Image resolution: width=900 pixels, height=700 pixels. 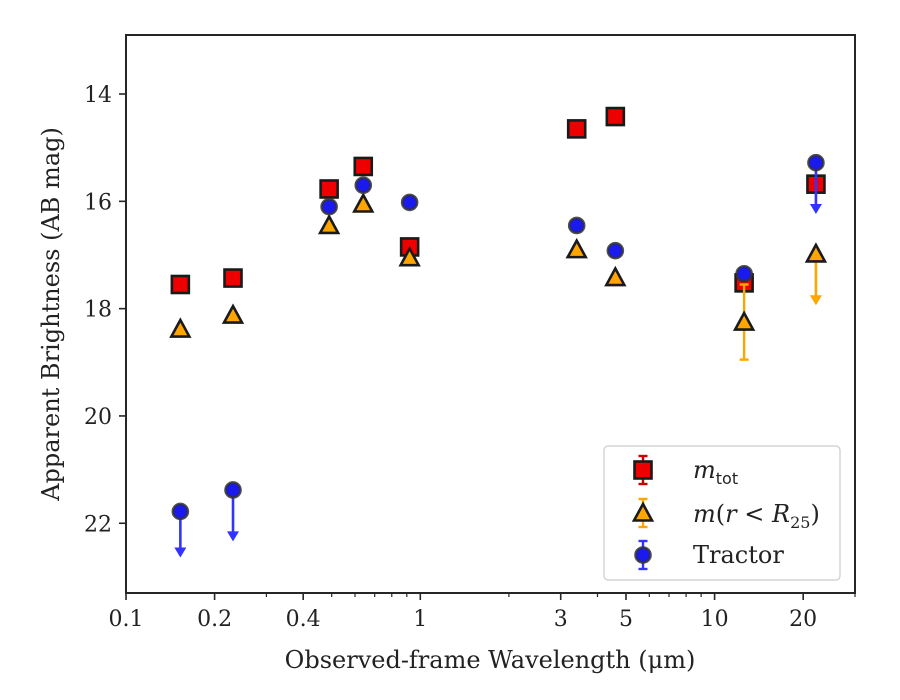 I want to click on y-tick-label: 20, so click(x=98, y=417).